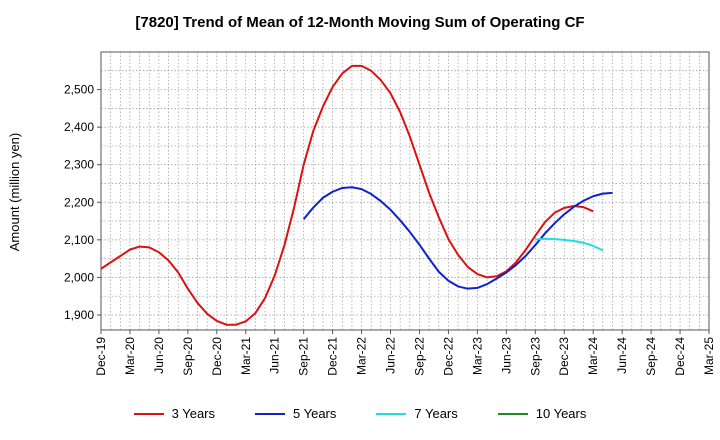 The image size is (720, 440). Describe the element at coordinates (79, 90) in the screenshot. I see `y-tick-label: 2,500` at that location.